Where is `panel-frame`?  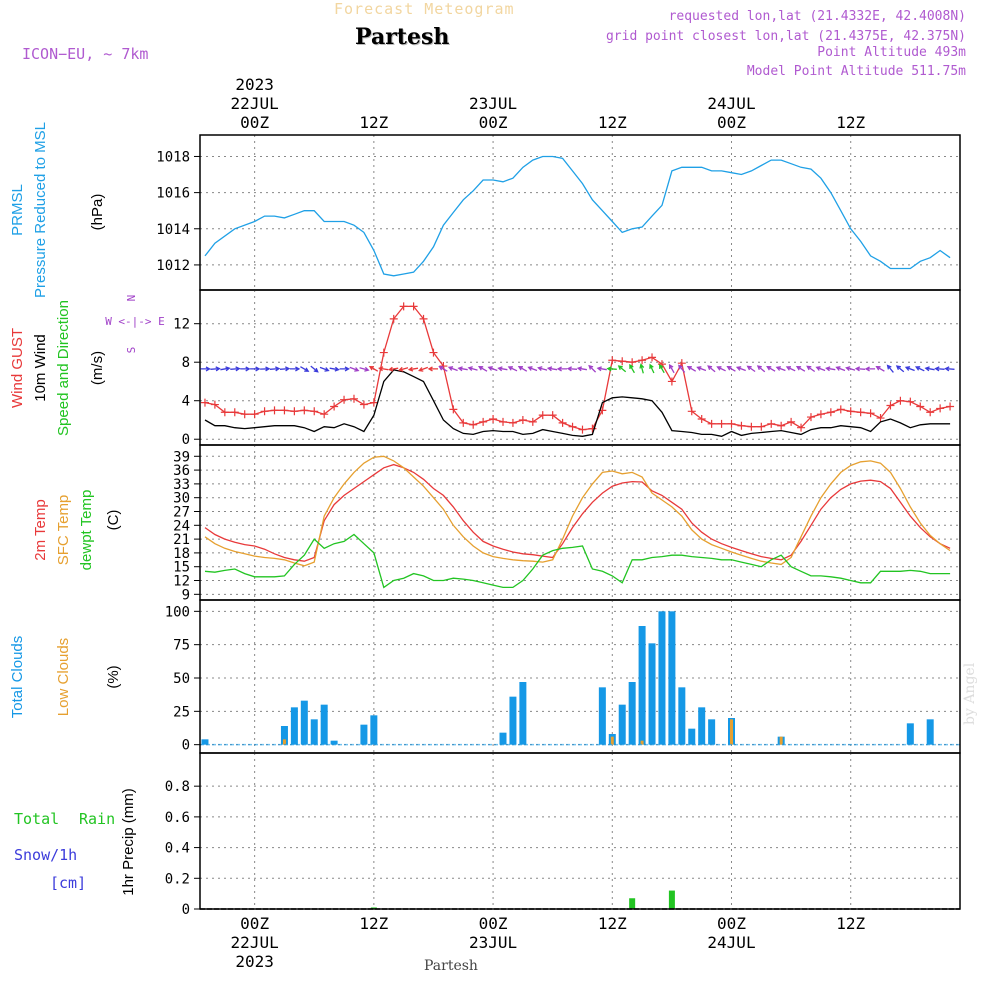
panel-frame is located at coordinates (580, 831).